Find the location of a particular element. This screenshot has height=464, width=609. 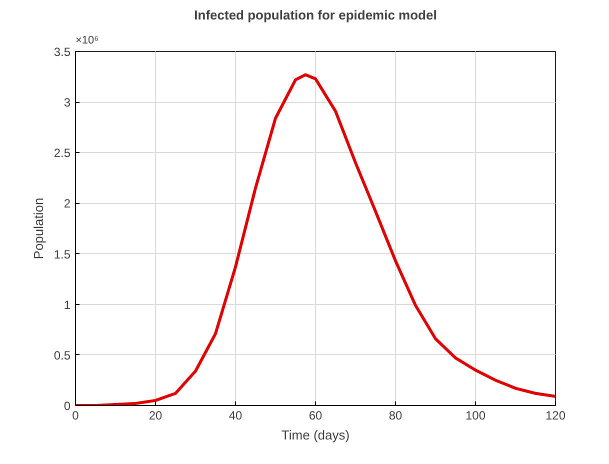

x-tick-label: 40 is located at coordinates (235, 415).